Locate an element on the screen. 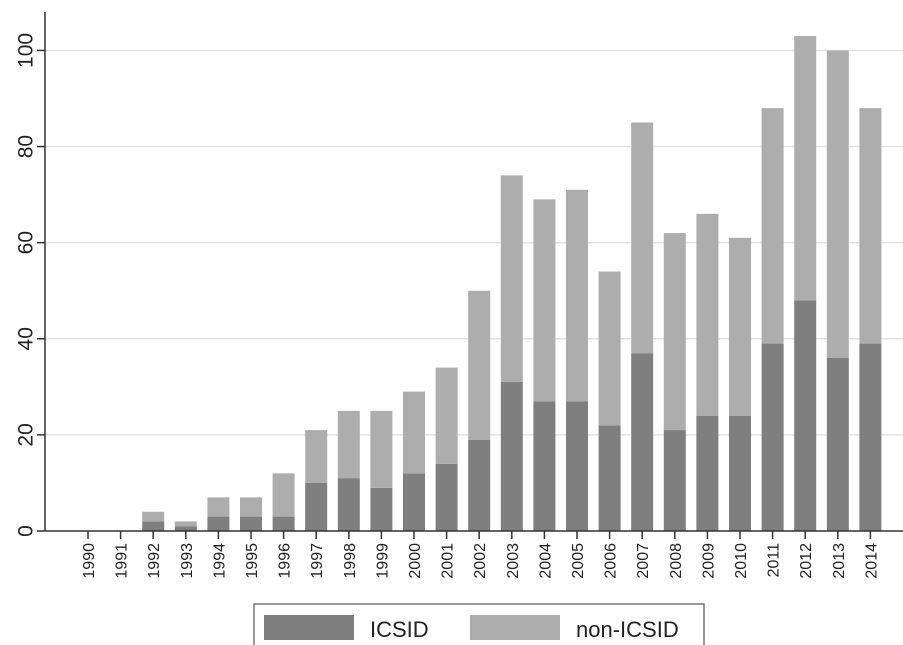  legend-label: ICSID is located at coordinates (399, 629).